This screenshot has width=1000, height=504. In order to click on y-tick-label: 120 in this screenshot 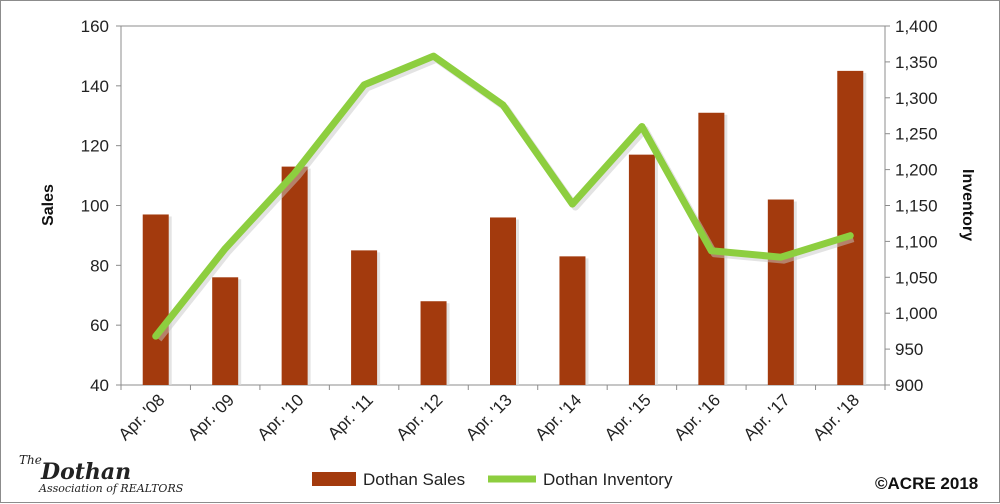, I will do `click(95, 146)`.